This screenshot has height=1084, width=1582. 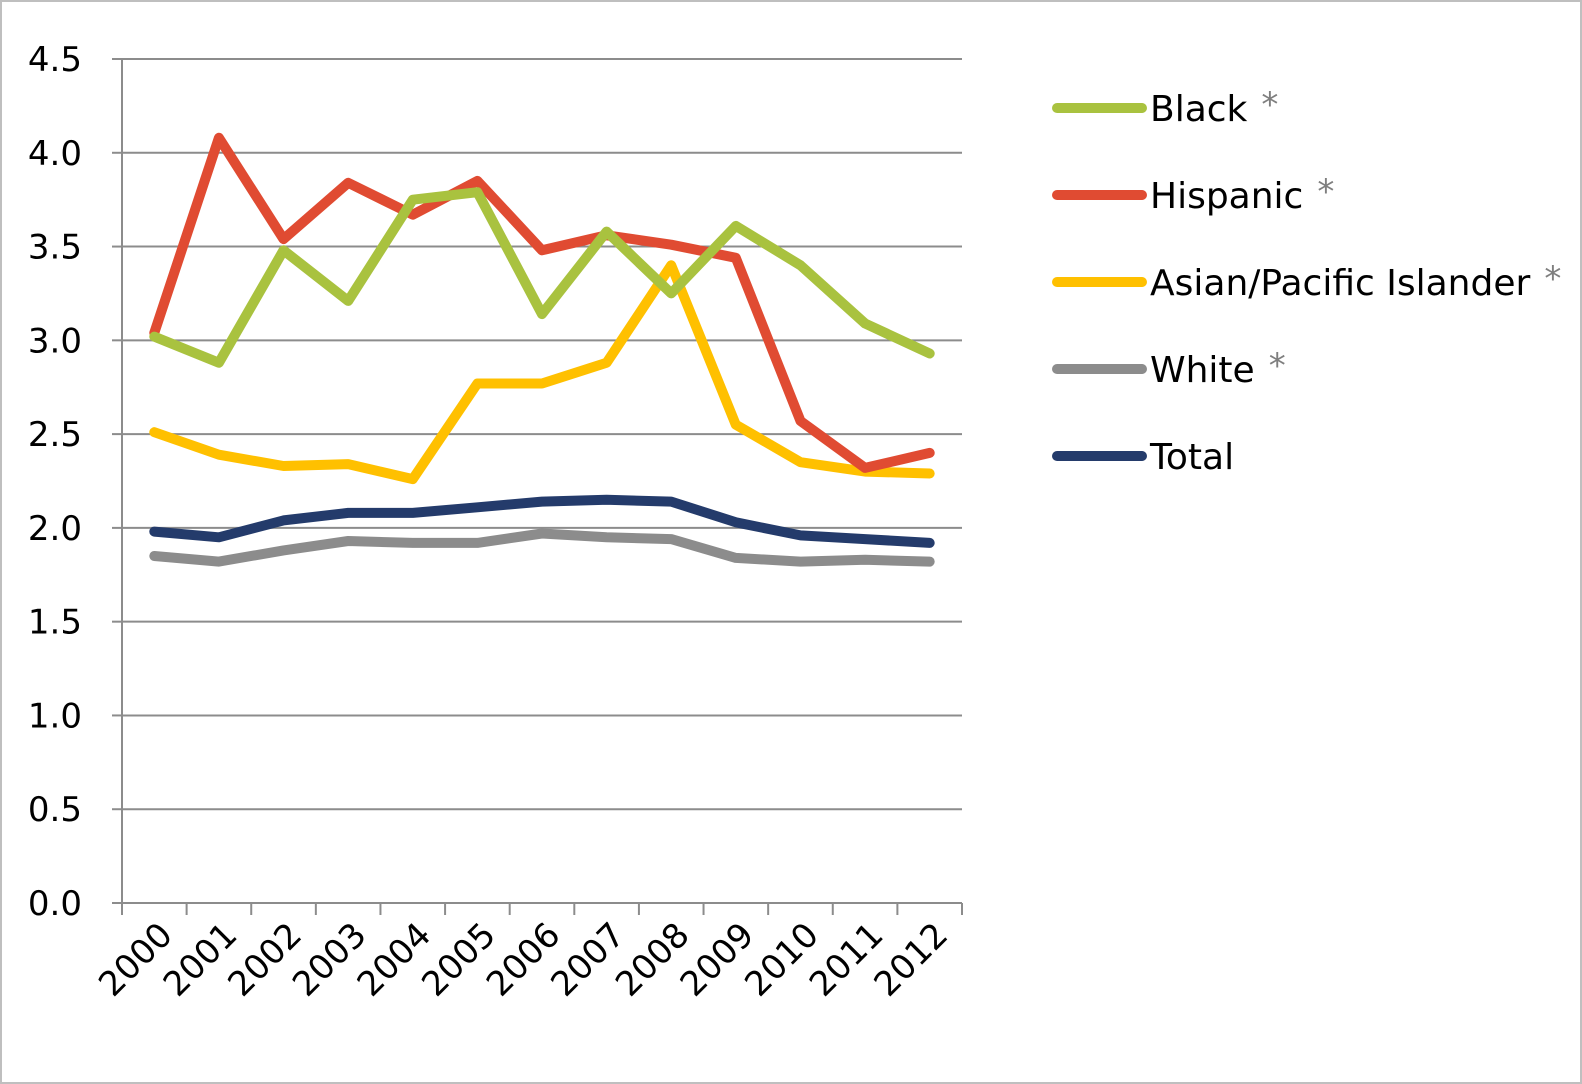 What do you see at coordinates (1269, 105) in the screenshot?
I see `legend-star-black: *` at bounding box center [1269, 105].